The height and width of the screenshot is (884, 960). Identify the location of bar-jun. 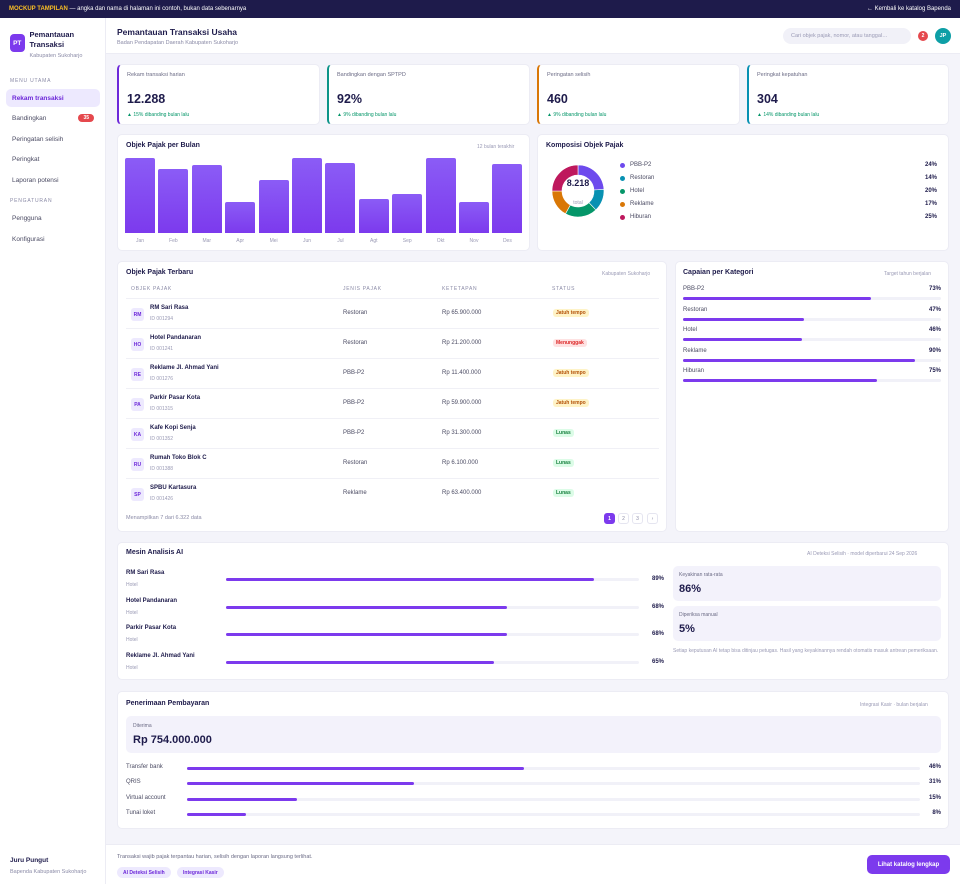
(307, 195).